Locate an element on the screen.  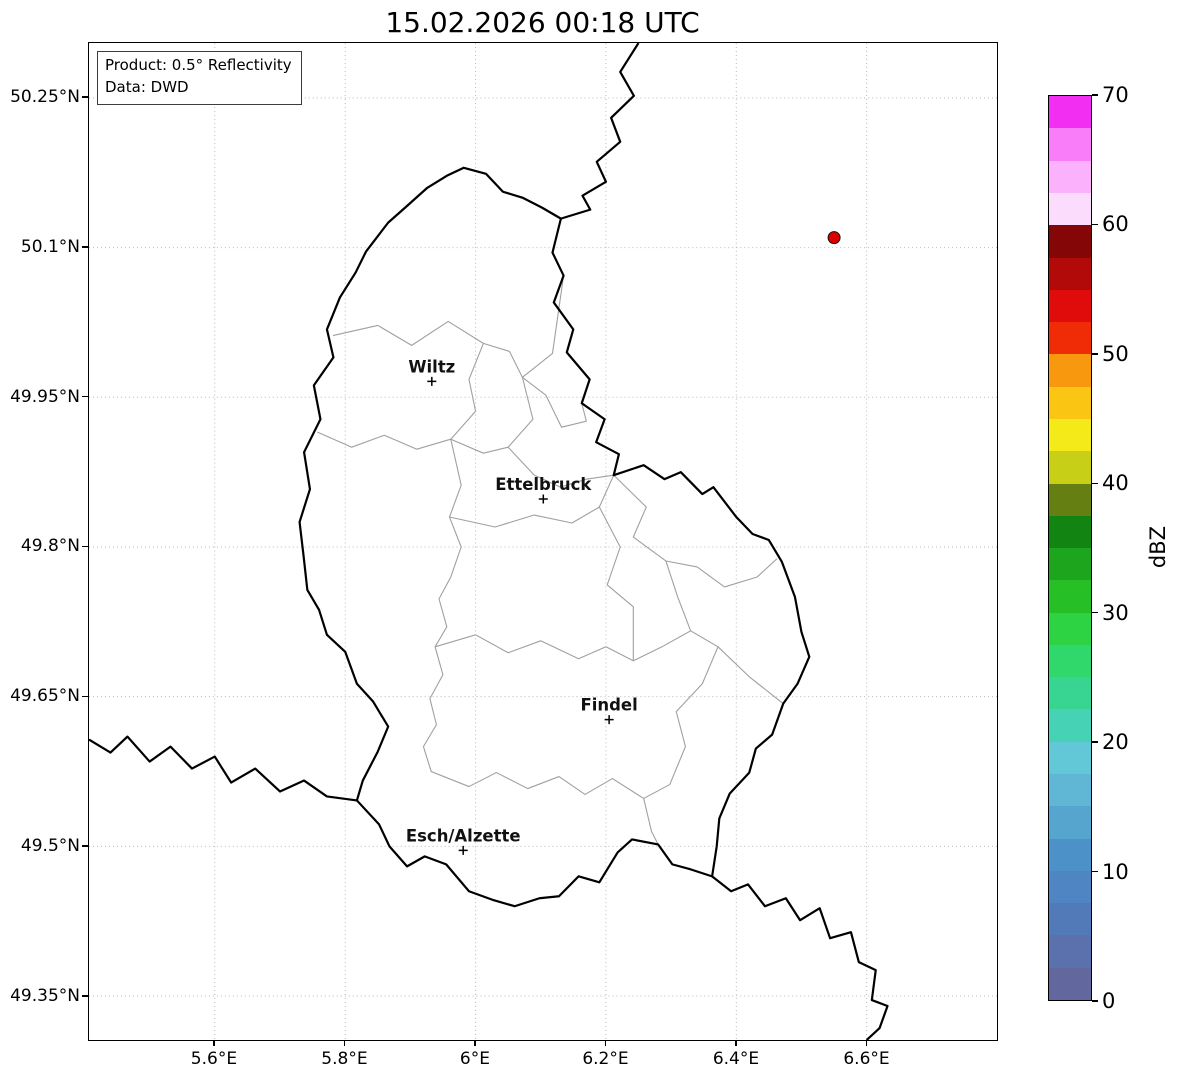
plot-title: 15.02.2026 00:18 UTC is located at coordinates (542, 22).